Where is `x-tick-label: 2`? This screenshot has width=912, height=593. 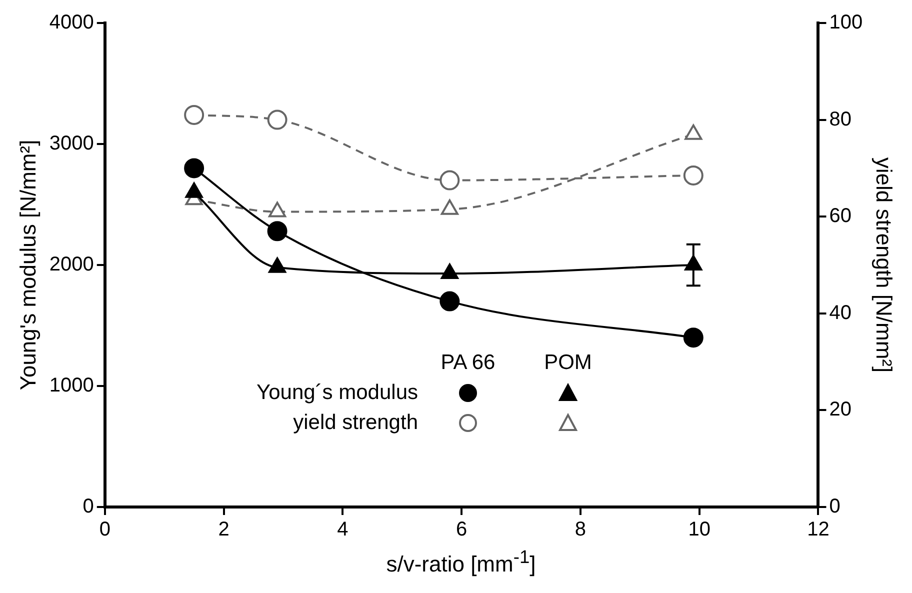
x-tick-label: 2 is located at coordinates (224, 529).